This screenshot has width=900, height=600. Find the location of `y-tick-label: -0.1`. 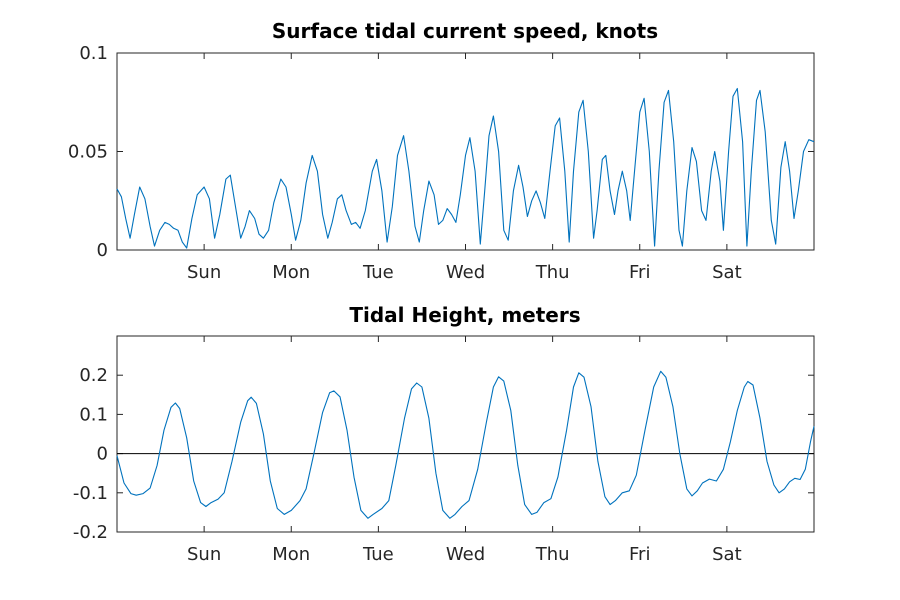

y-tick-label: -0.1 is located at coordinates (90, 493).